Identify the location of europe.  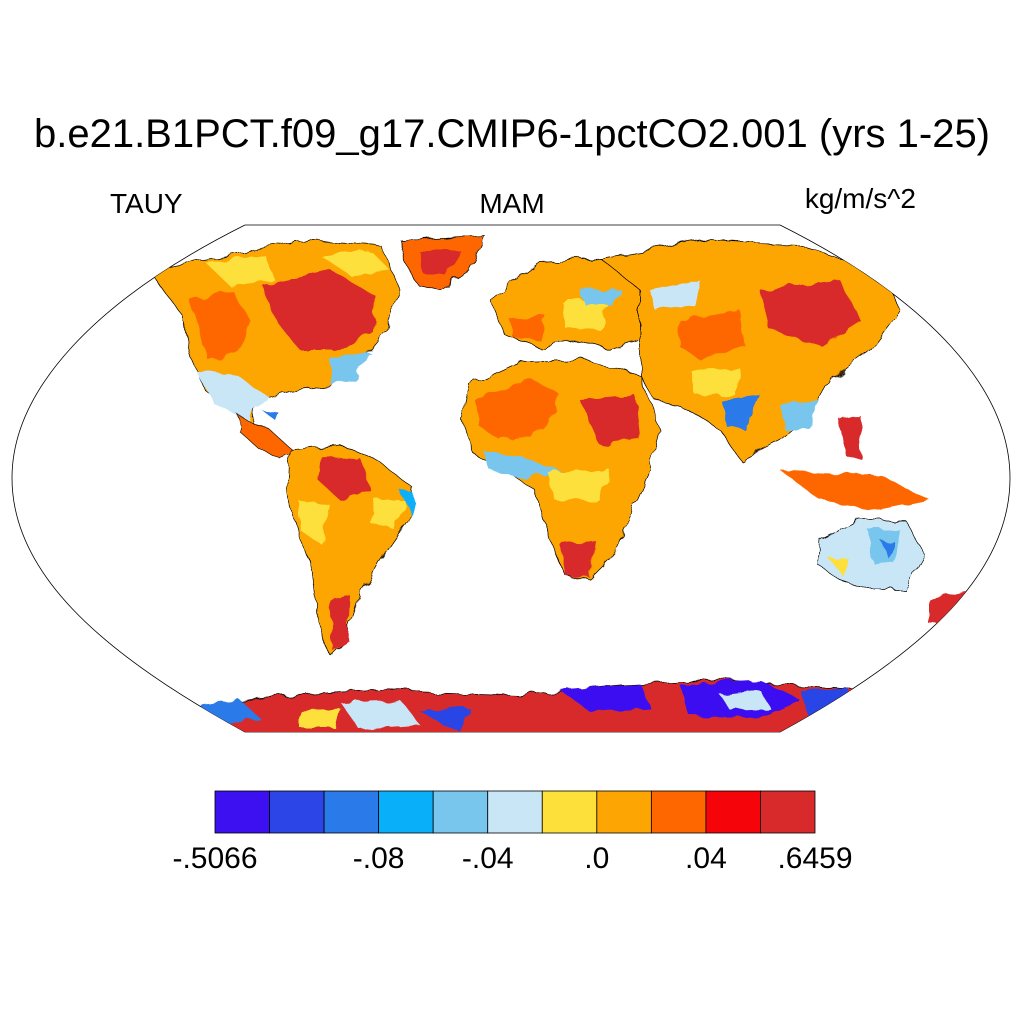
(565, 304).